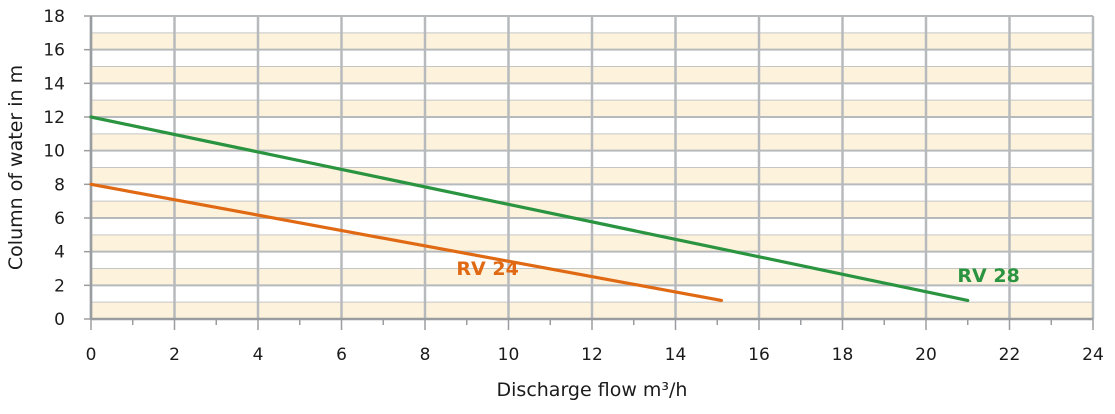 This screenshot has height=414, width=1115. Describe the element at coordinates (59, 253) in the screenshot. I see `y-tick-label: 4` at that location.